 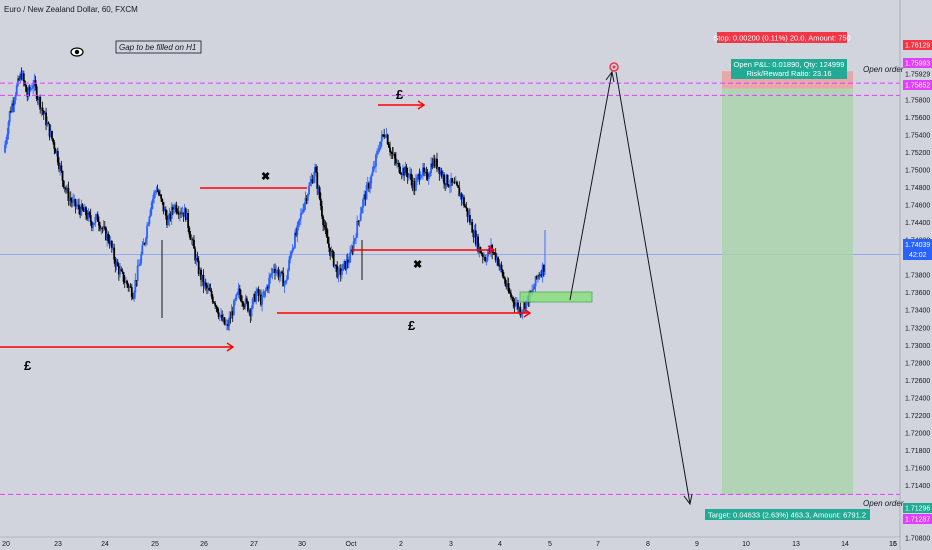 I want to click on open-order-top-label: Open order, so click(x=883, y=69).